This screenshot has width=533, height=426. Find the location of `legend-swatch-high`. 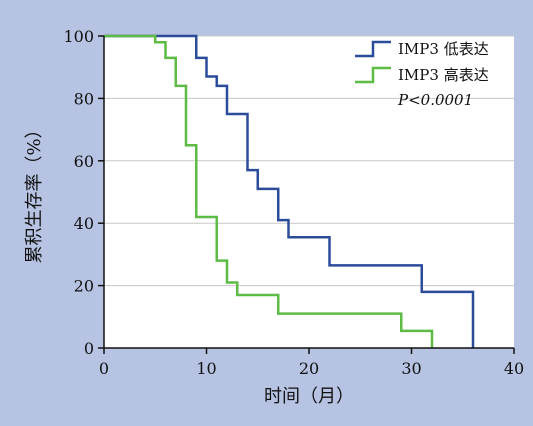

legend-swatch-high is located at coordinates (373, 75).